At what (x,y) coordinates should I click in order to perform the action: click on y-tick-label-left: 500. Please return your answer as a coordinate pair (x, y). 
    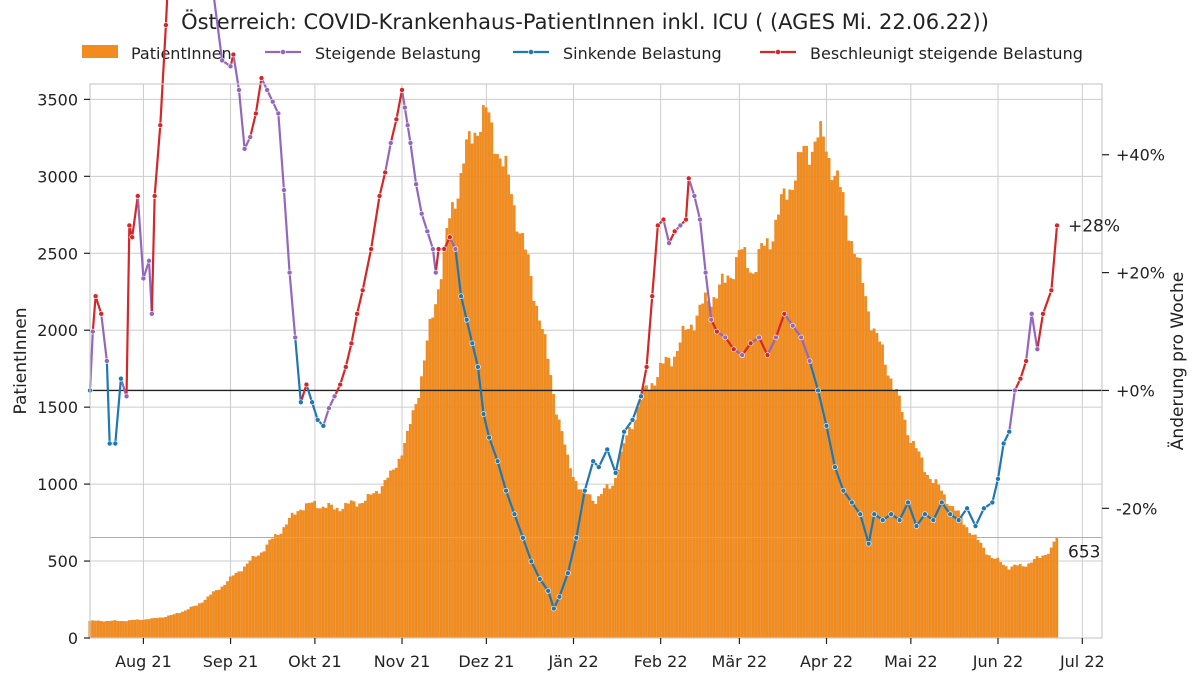
    Looking at the image, I should click on (62, 561).